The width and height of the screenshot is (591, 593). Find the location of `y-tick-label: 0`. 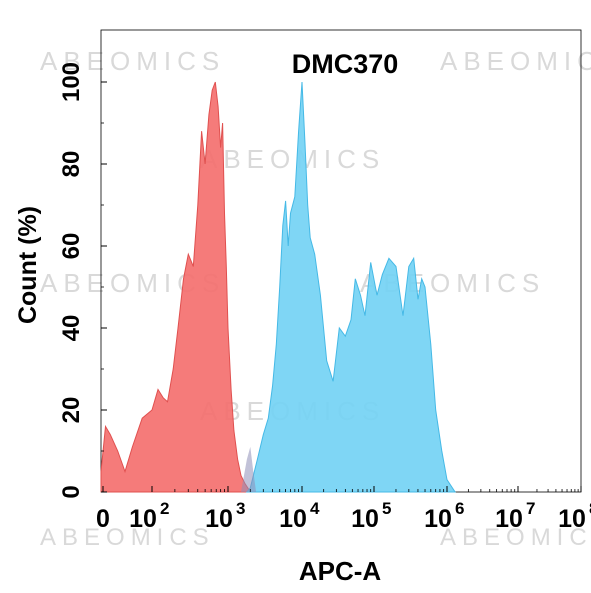

y-tick-label: 0 is located at coordinates (71, 491).